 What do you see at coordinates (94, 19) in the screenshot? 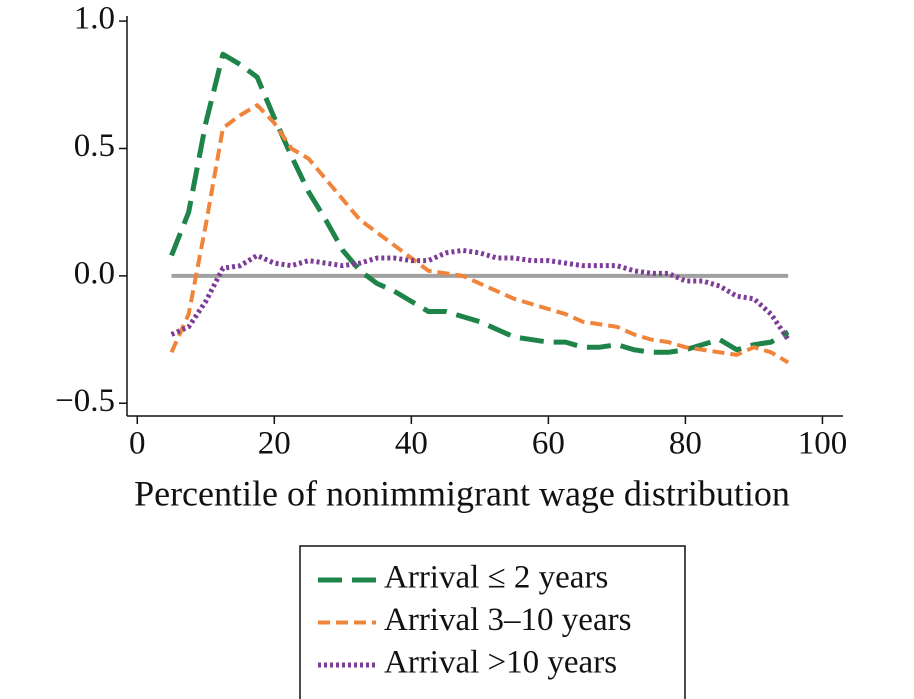
I see `y-tick-label: 1.0` at bounding box center [94, 19].